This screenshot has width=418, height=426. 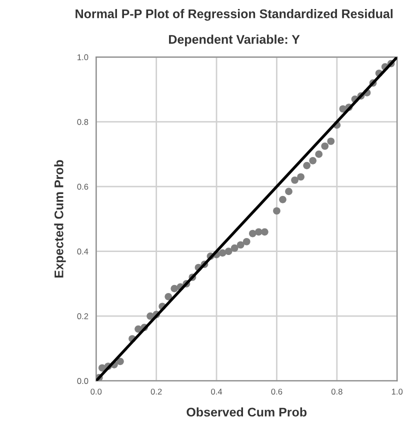 What do you see at coordinates (234, 15) in the screenshot?
I see `chart-title: Normal P-P Plot of Regression Standardized Residual` at bounding box center [234, 15].